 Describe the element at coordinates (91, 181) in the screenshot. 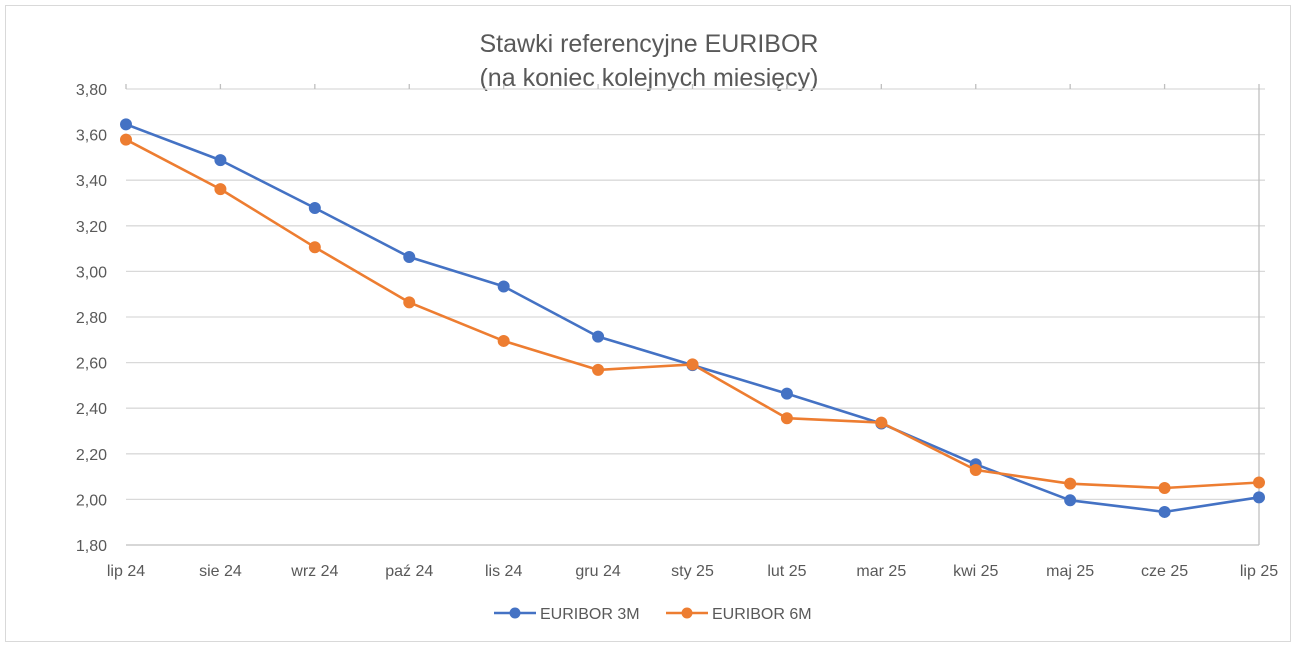

I see `y-tick-label: 3,40` at that location.